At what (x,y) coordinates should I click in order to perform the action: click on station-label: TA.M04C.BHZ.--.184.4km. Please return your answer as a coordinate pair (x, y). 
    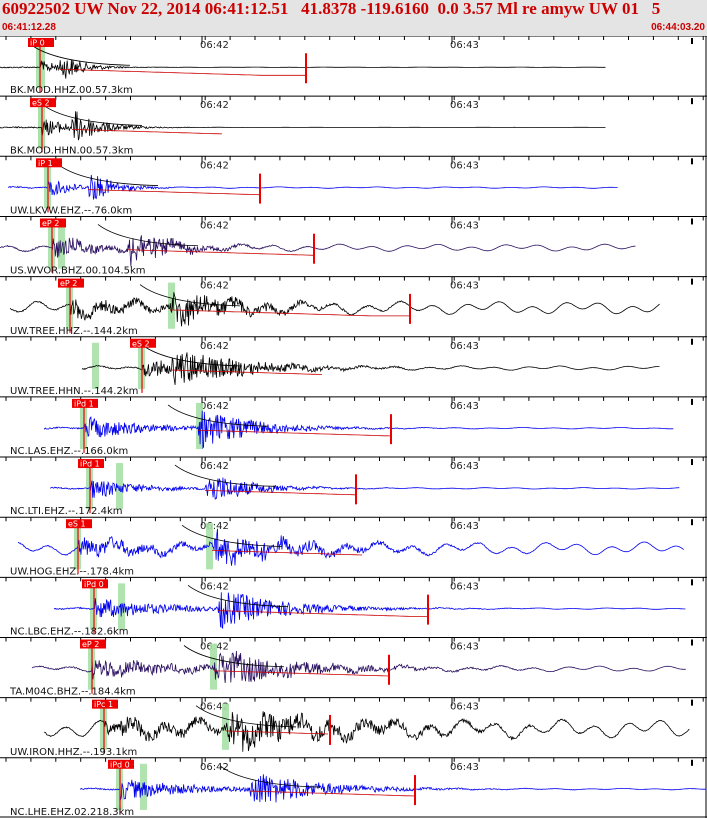
    Looking at the image, I should click on (72, 692).